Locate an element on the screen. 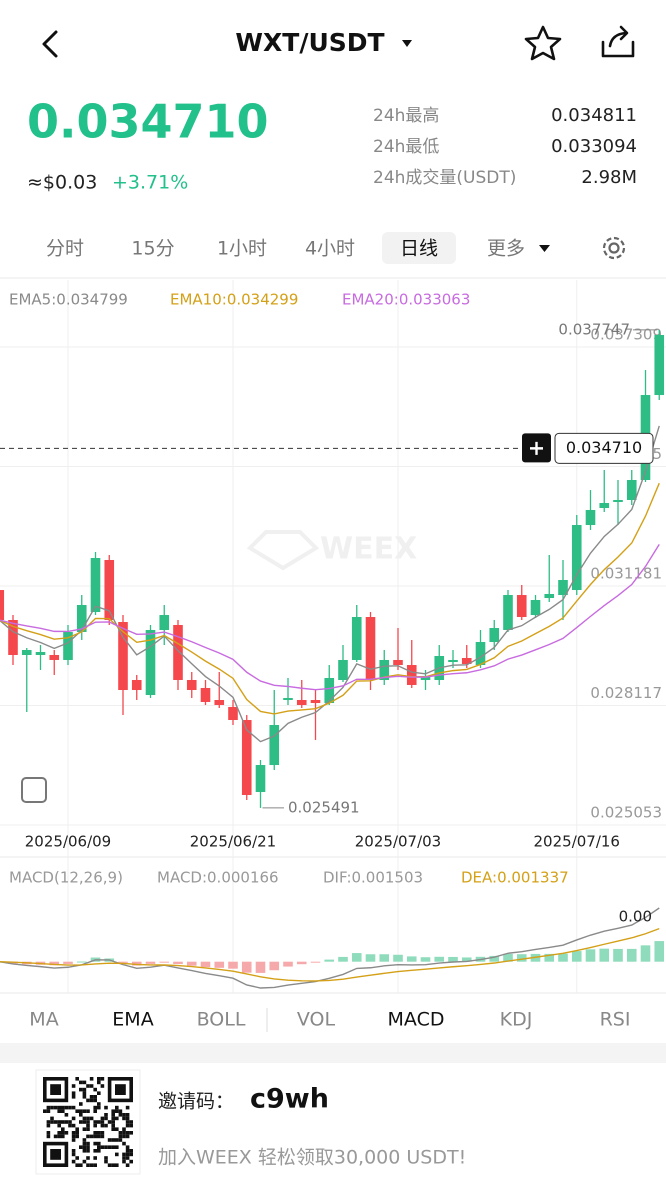 Image resolution: width=666 pixels, height=1200 pixels. expand-button is located at coordinates (34, 790).